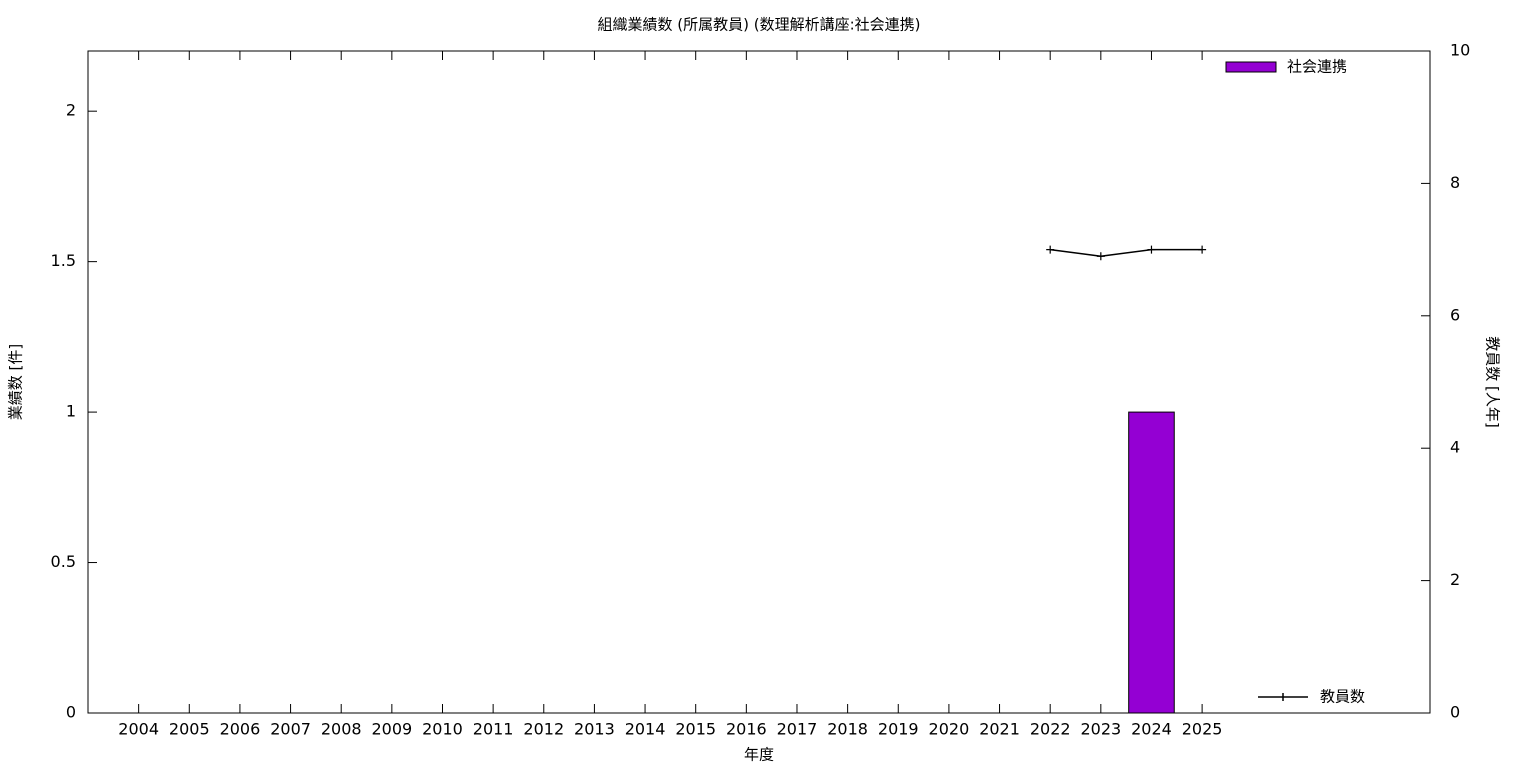 Image resolution: width=1536 pixels, height=768 pixels. Describe the element at coordinates (1151, 729) in the screenshot. I see `x-tick-label: 2024` at that location.